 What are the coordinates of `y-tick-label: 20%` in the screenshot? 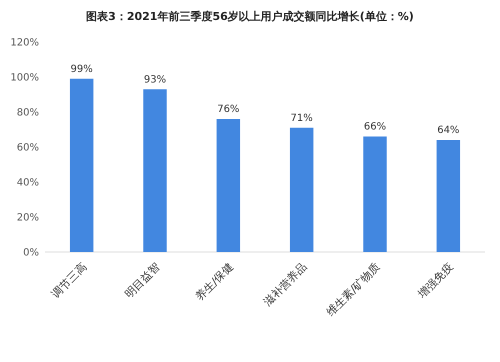 It's located at (27, 218).